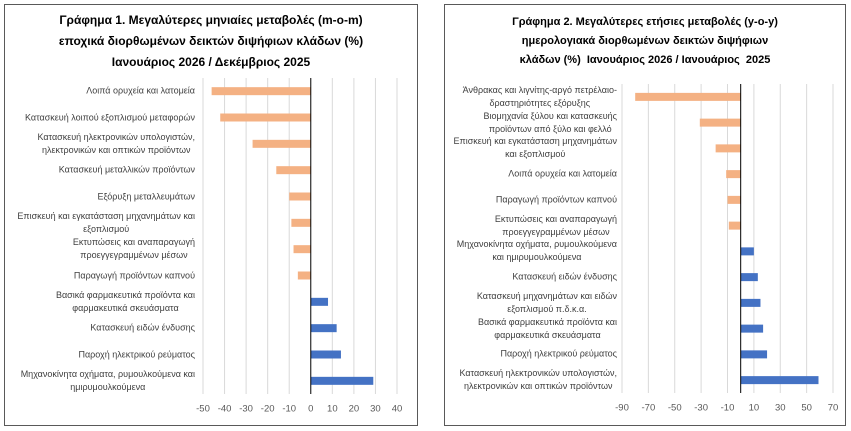 The width and height of the screenshot is (851, 431). What do you see at coordinates (649, 408) in the screenshot?
I see `x-tick-label: -70` at bounding box center [649, 408].